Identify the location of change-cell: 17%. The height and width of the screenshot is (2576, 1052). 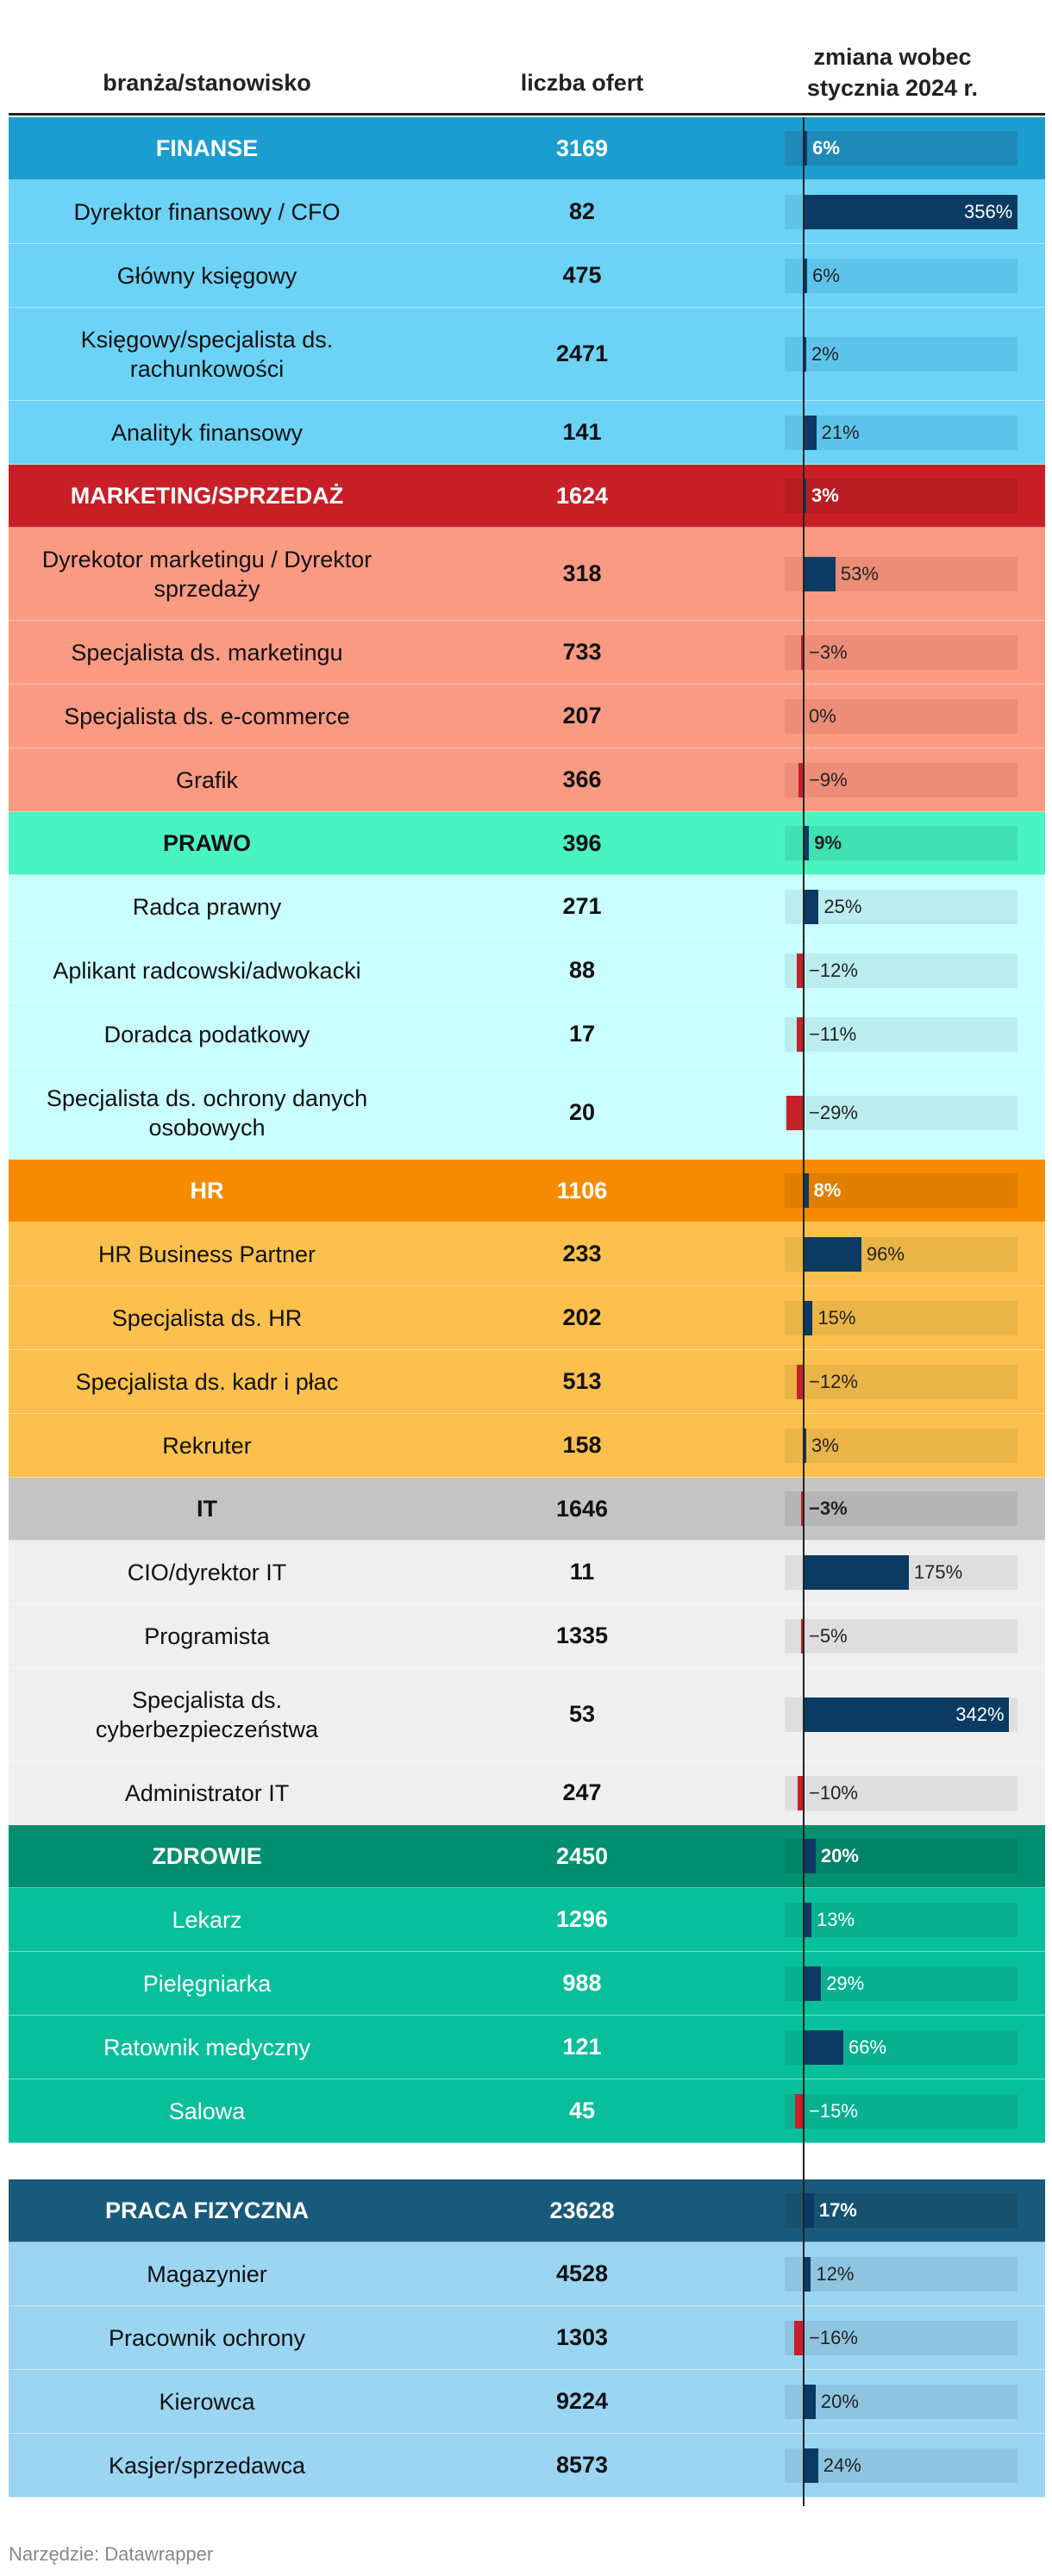
(893, 2210).